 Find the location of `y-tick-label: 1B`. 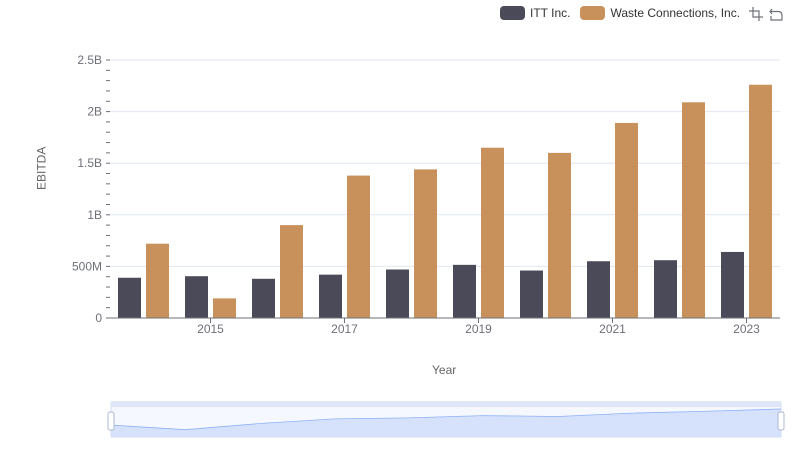

y-tick-label: 1B is located at coordinates (94, 215).